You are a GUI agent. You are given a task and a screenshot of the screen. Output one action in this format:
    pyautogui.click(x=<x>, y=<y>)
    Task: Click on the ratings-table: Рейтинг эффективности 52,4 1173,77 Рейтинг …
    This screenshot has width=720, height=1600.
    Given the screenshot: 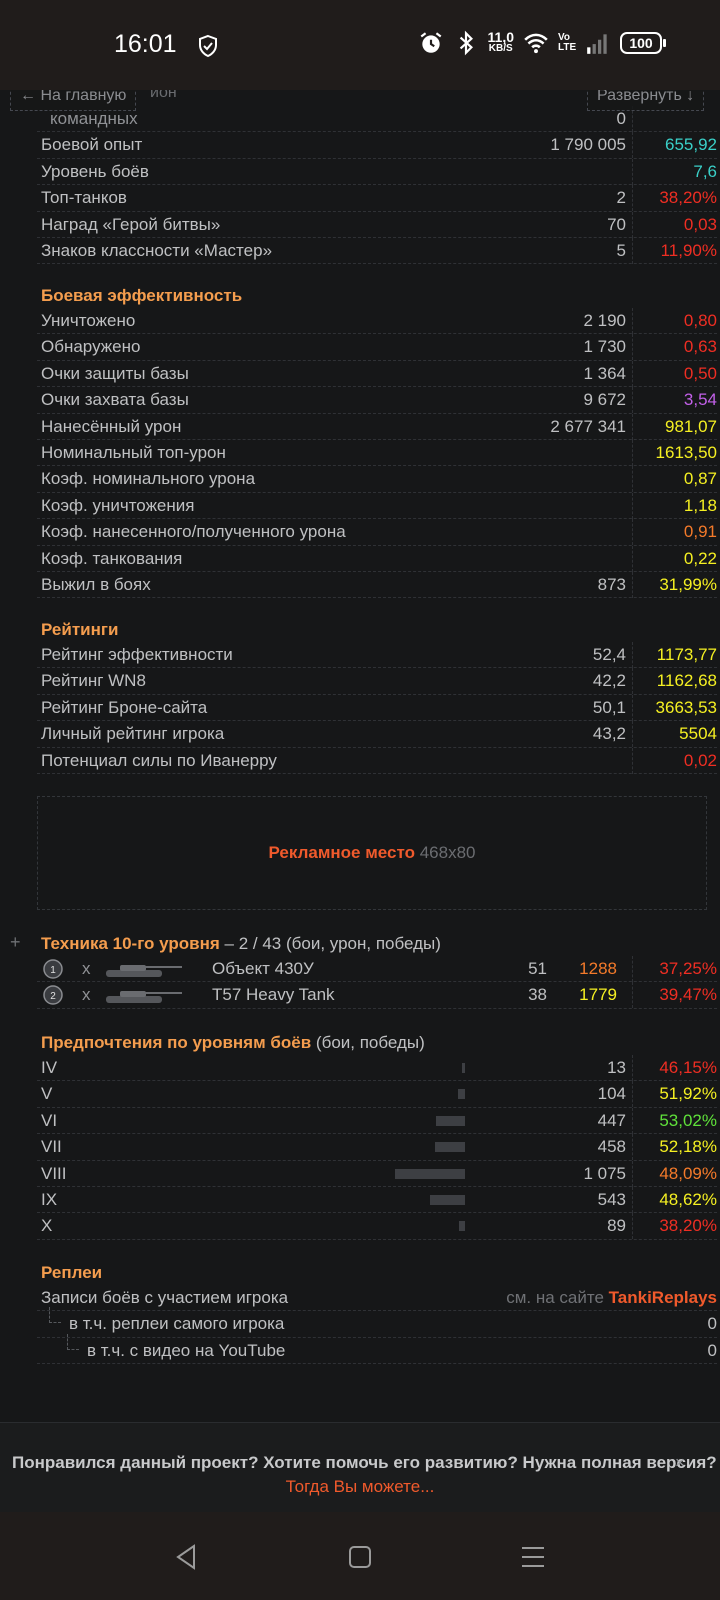 What is the action you would take?
    pyautogui.click(x=377, y=708)
    